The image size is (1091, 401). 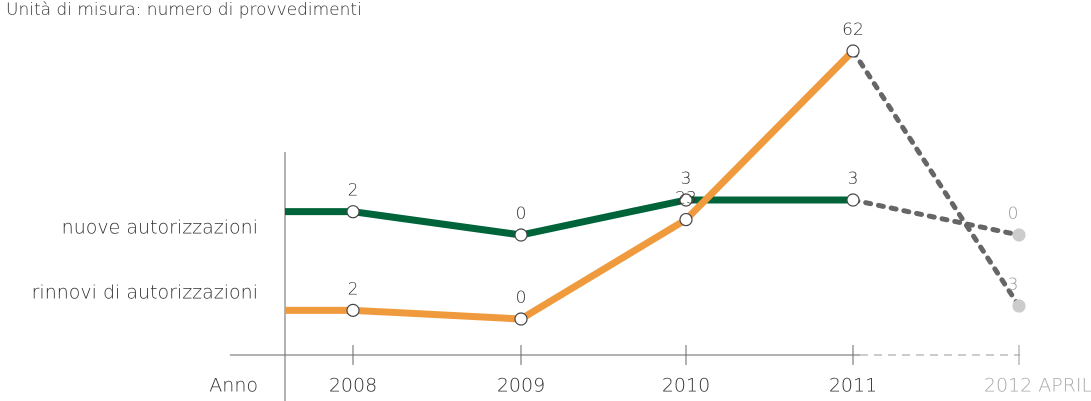 What do you see at coordinates (853, 386) in the screenshot?
I see `x-tick-label: 2011` at bounding box center [853, 386].